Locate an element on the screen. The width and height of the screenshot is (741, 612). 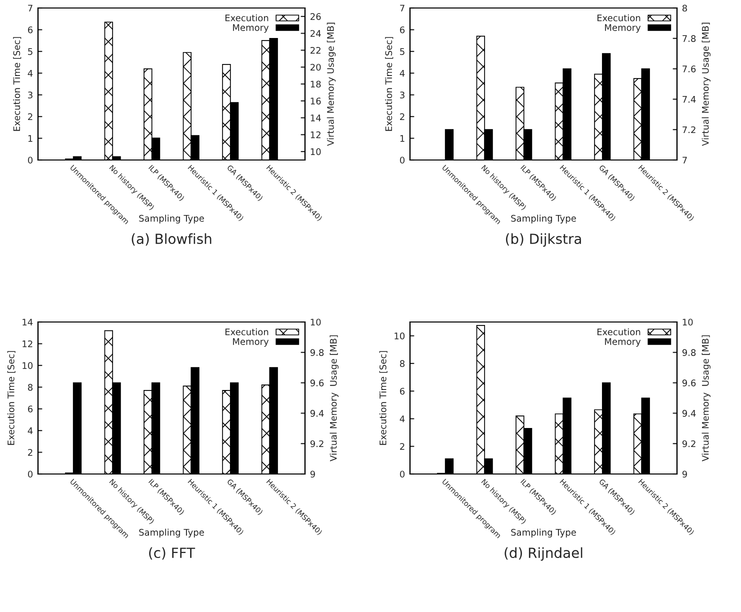
y2-tick-label: 7 is located at coordinates (684, 160).